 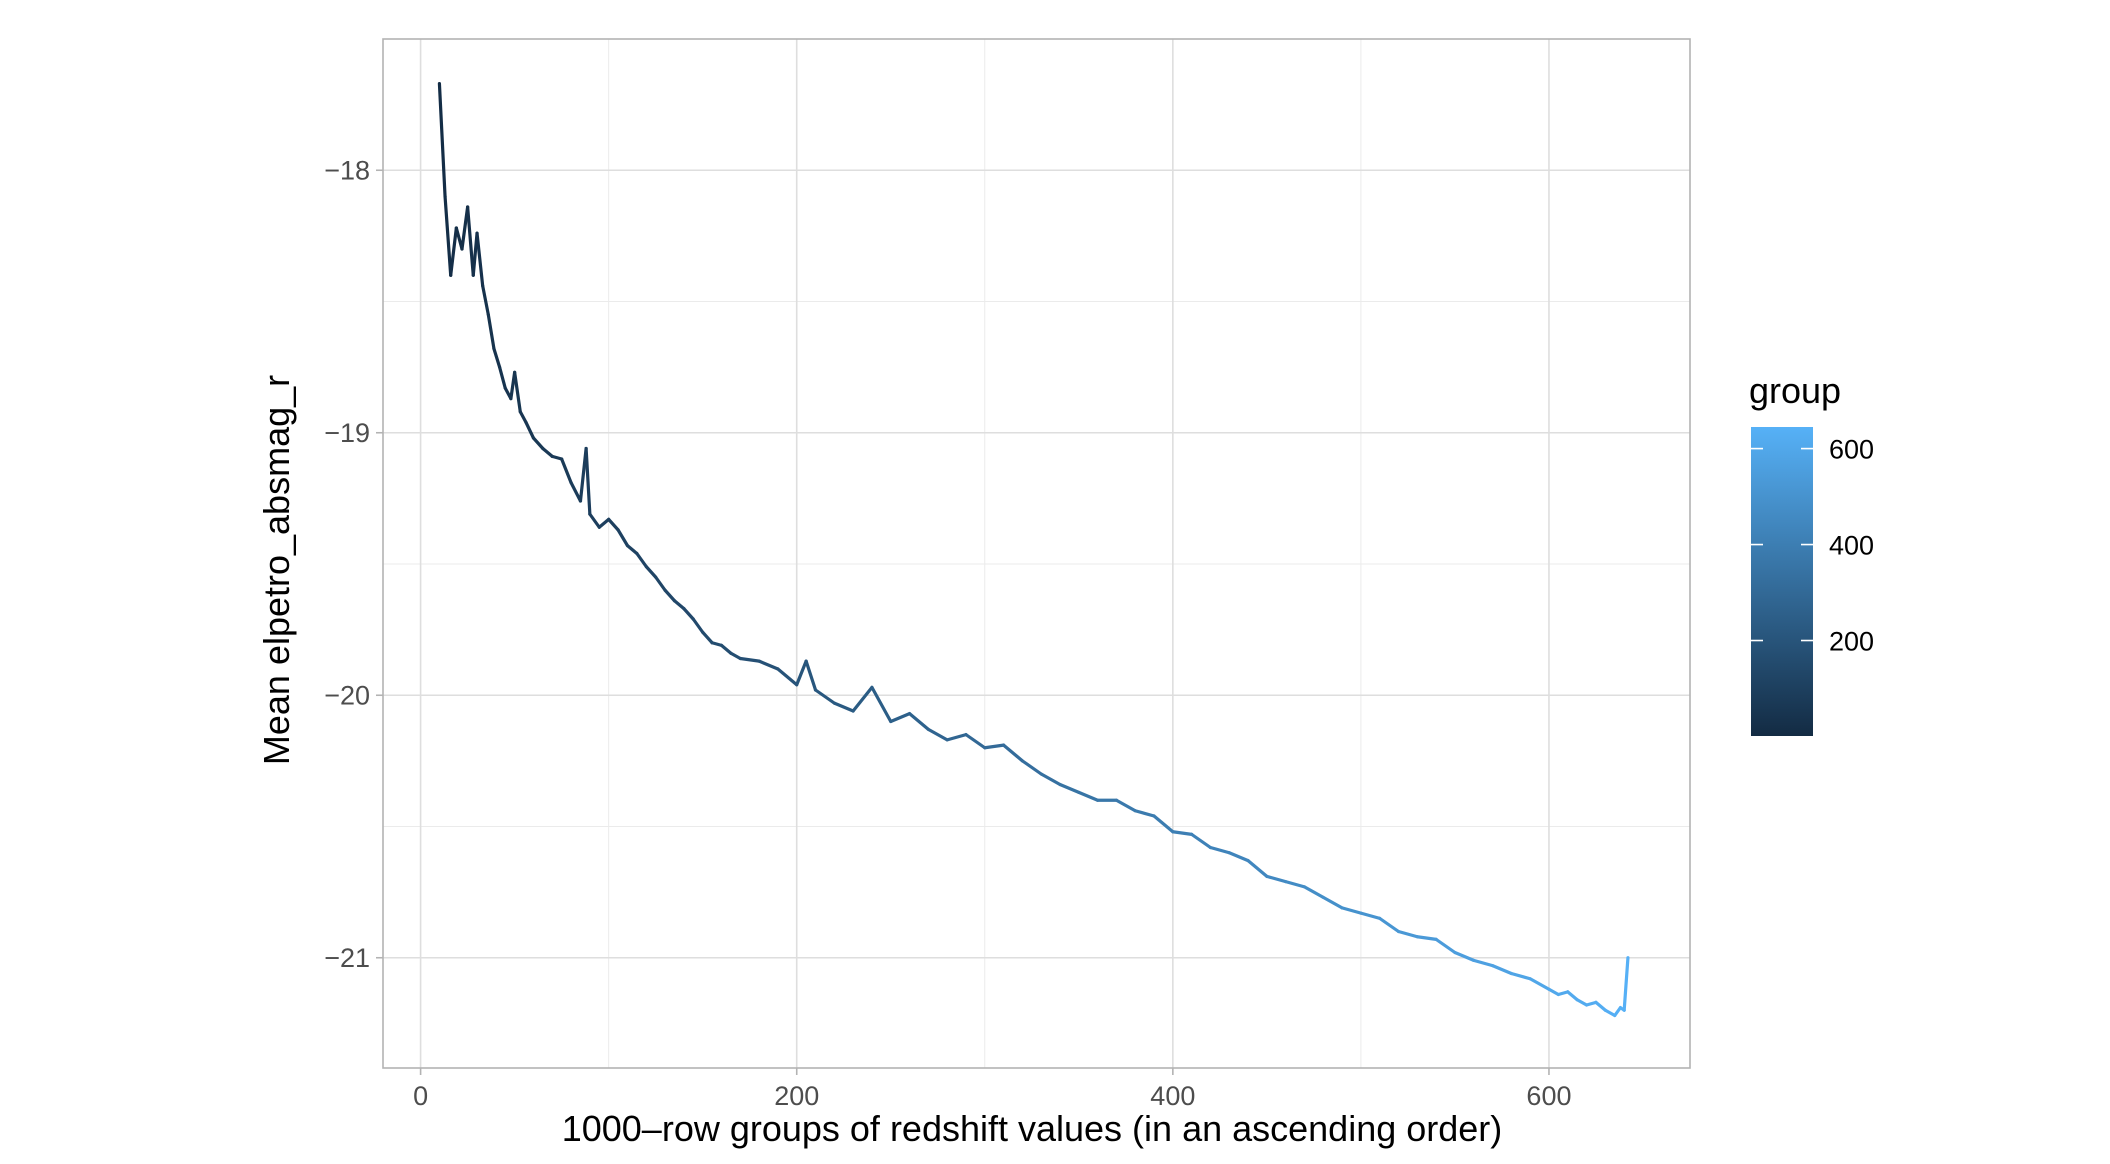 I want to click on y-tick-label: −20, so click(x=347, y=695).